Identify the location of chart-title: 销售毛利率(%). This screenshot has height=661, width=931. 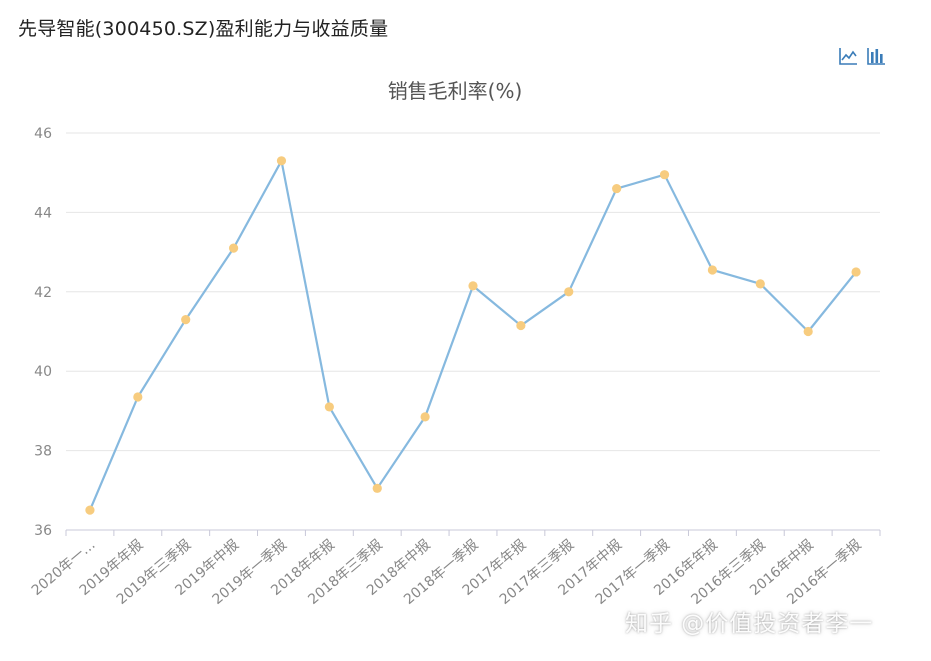
(455, 91).